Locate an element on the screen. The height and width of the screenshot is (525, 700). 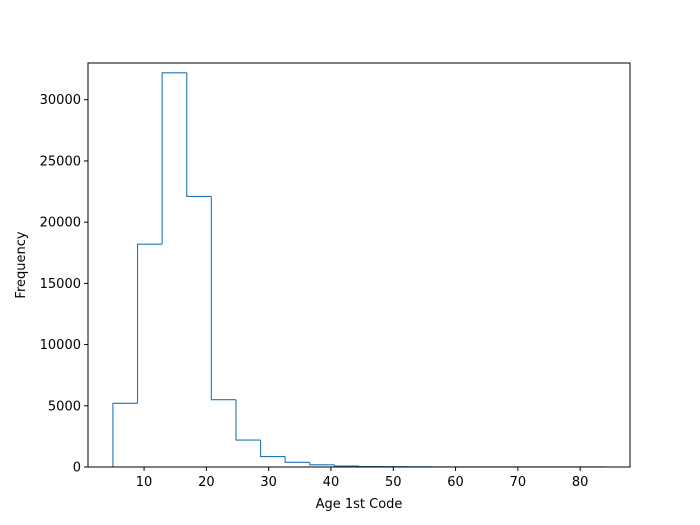
x-axis-ticks: 10 20 30 40 50 60 70 80 is located at coordinates (362, 478).